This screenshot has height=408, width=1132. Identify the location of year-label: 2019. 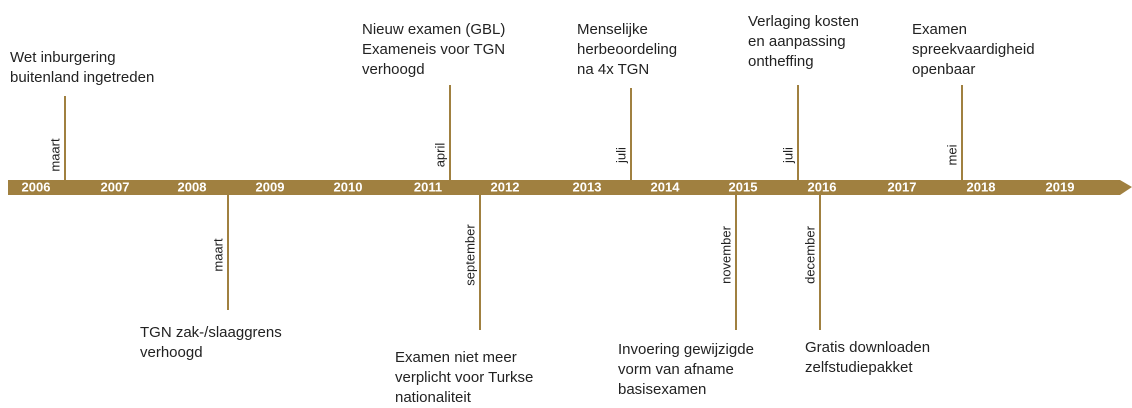
(1060, 186).